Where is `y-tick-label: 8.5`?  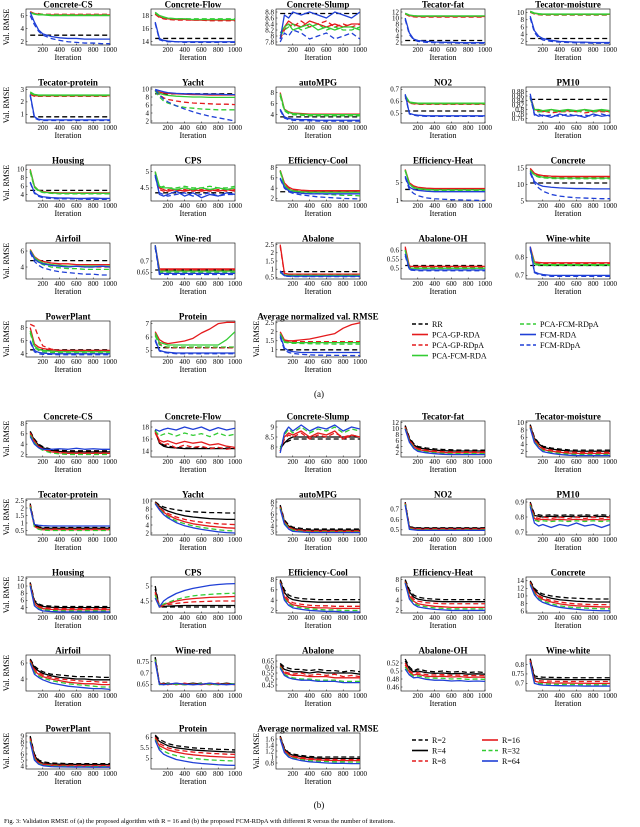
y-tick-label: 8.5 is located at coordinates (269, 437).